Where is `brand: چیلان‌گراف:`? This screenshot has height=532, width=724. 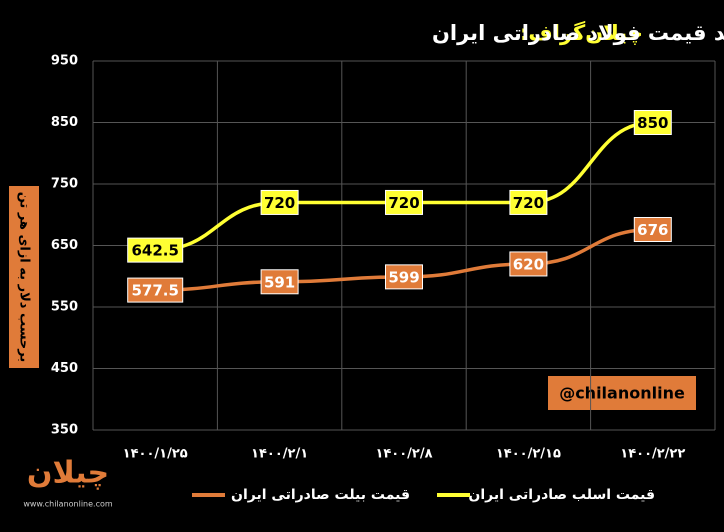
brand: چیلان‌گراف: is located at coordinates (581, 32).